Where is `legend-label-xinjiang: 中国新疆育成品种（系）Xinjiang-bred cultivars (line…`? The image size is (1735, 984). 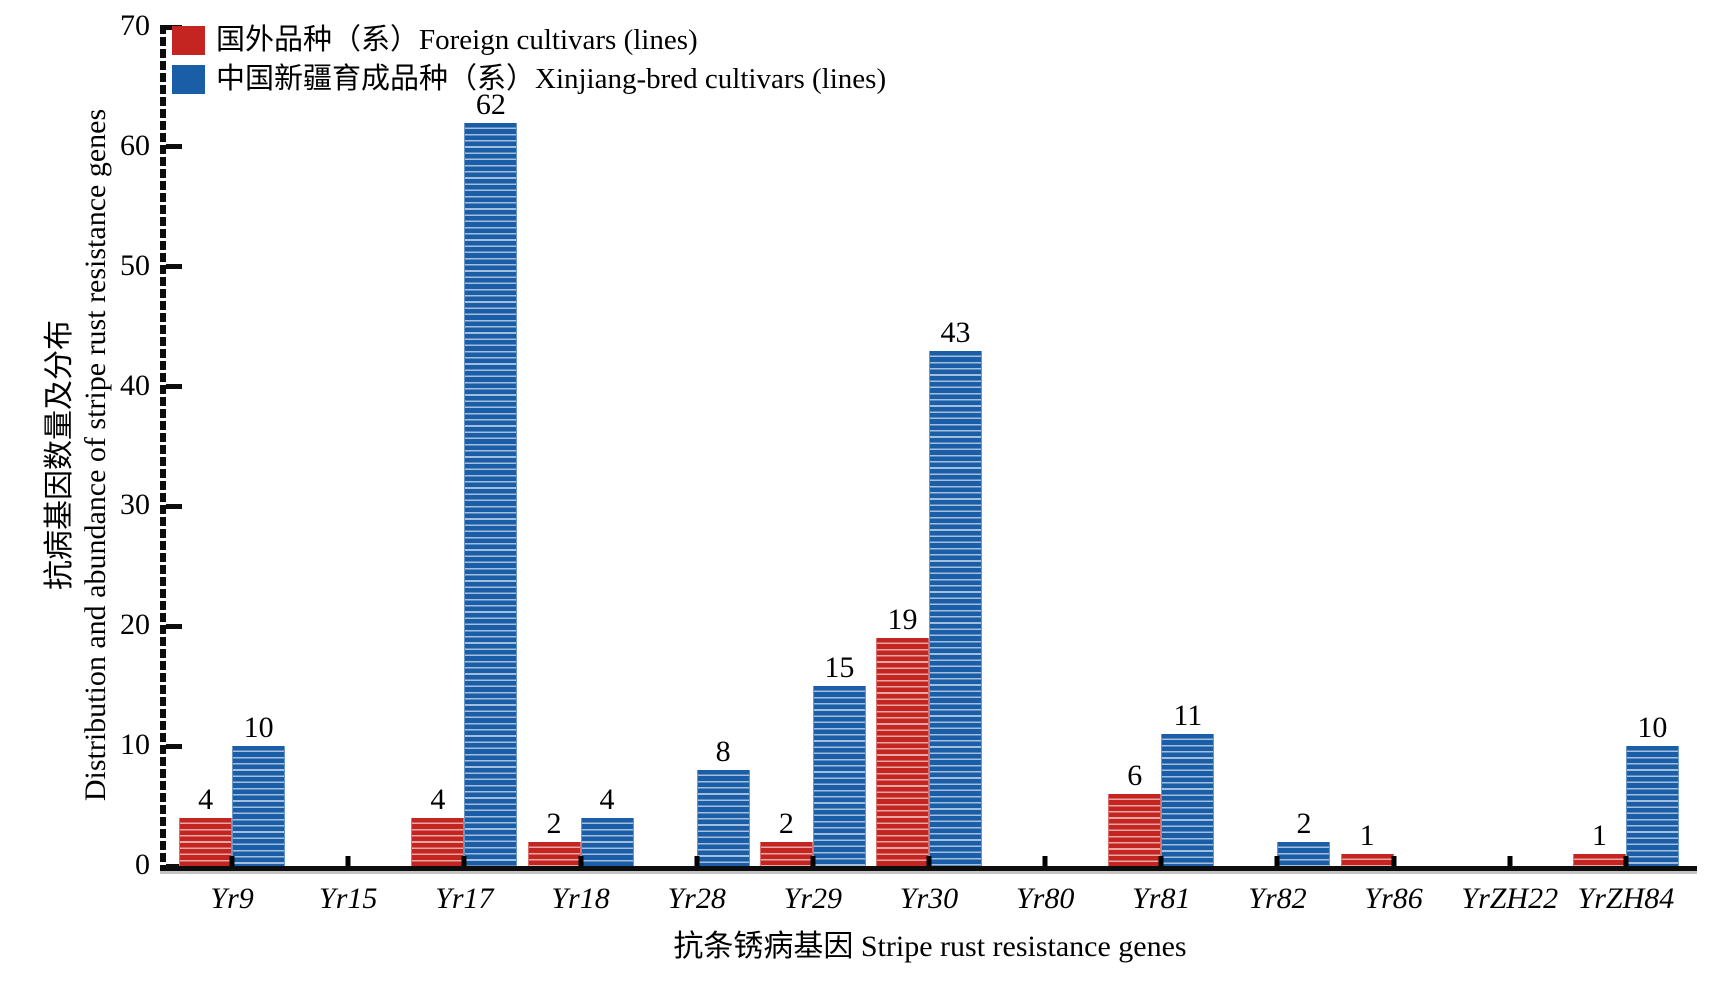
legend-label-xinjiang: 中国新疆育成品种（系）Xinjiang-bred cultivars (line… is located at coordinates (551, 79).